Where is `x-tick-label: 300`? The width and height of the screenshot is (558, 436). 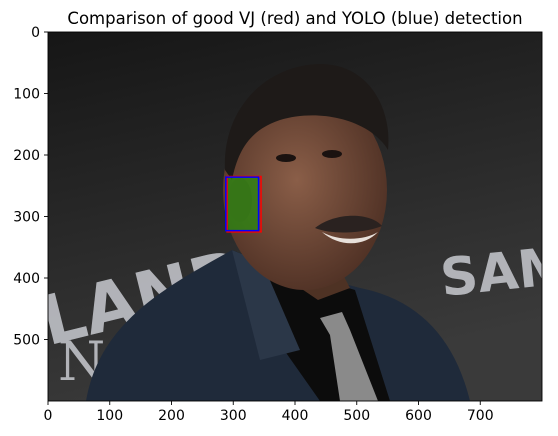 x-tick-label: 300 is located at coordinates (233, 416).